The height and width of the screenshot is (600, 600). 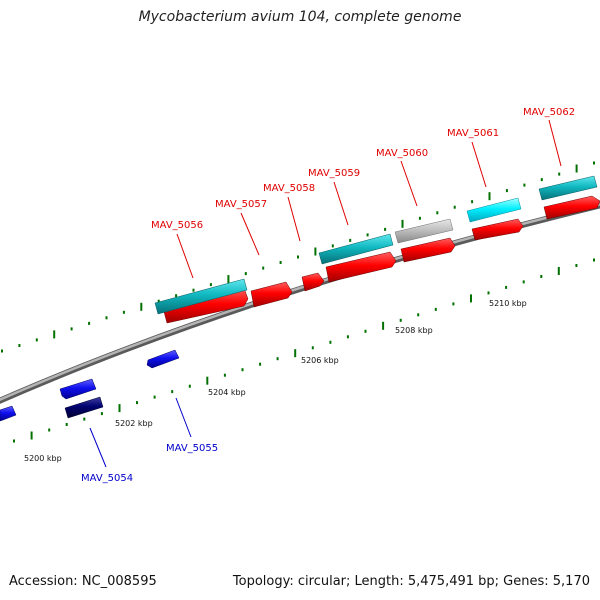 What do you see at coordinates (83, 581) in the screenshot?
I see `accession-label: Accession: NC_008595` at bounding box center [83, 581].